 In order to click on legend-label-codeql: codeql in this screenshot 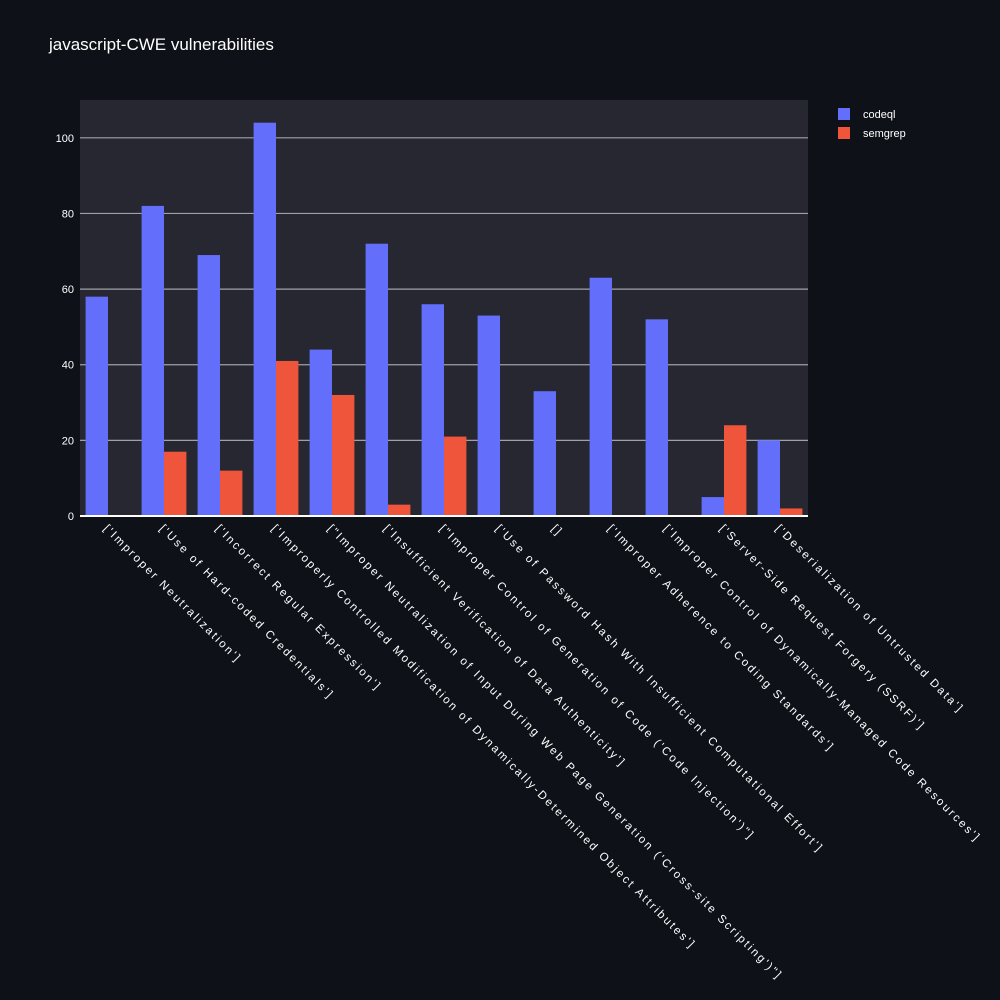, I will do `click(879, 115)`.